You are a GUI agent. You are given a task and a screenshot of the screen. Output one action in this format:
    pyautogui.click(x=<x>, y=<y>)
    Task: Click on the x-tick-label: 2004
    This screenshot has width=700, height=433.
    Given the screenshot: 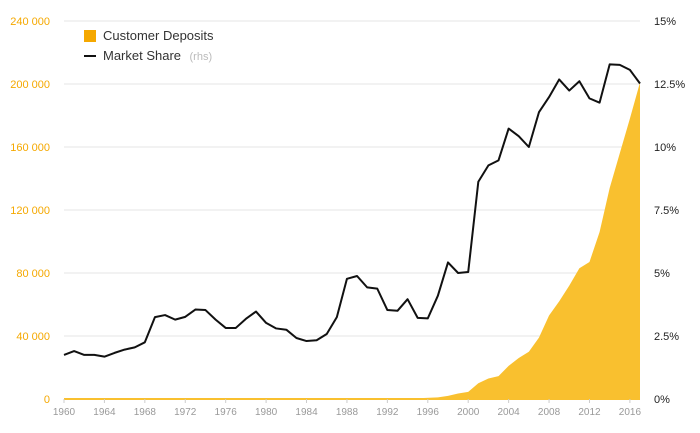 What is the action you would take?
    pyautogui.click(x=509, y=412)
    